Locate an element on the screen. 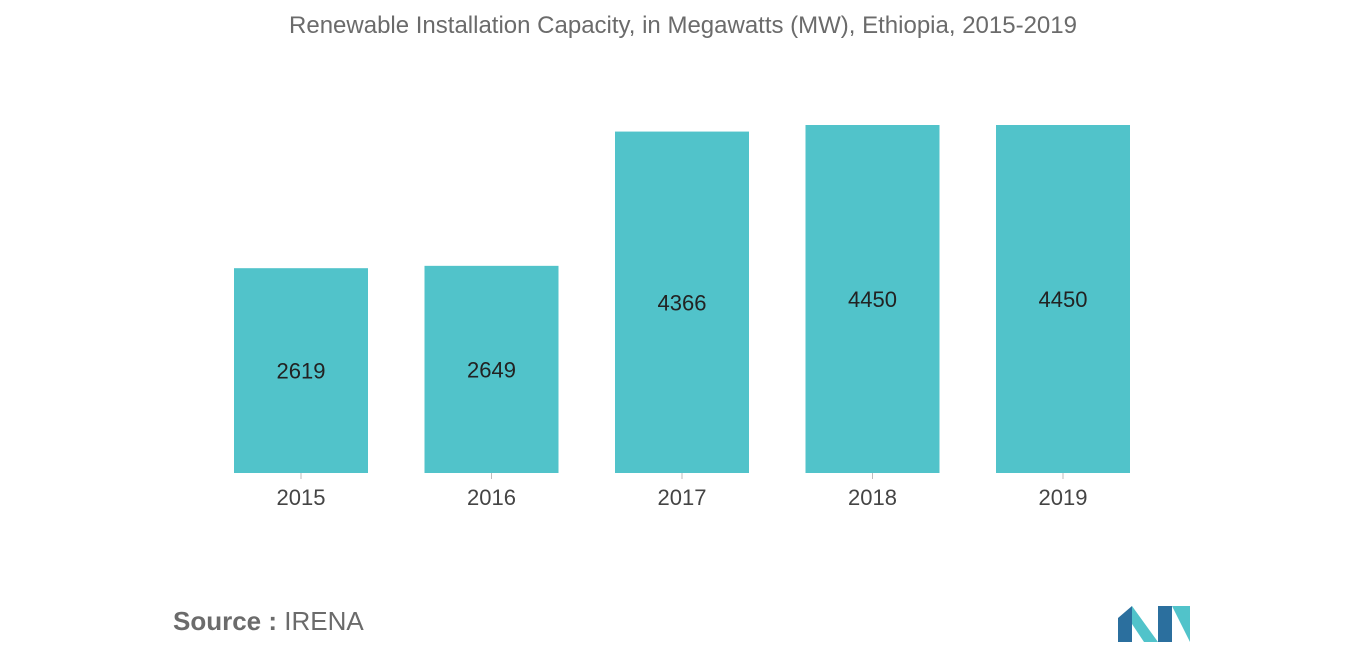  bar-2015 is located at coordinates (301, 370).